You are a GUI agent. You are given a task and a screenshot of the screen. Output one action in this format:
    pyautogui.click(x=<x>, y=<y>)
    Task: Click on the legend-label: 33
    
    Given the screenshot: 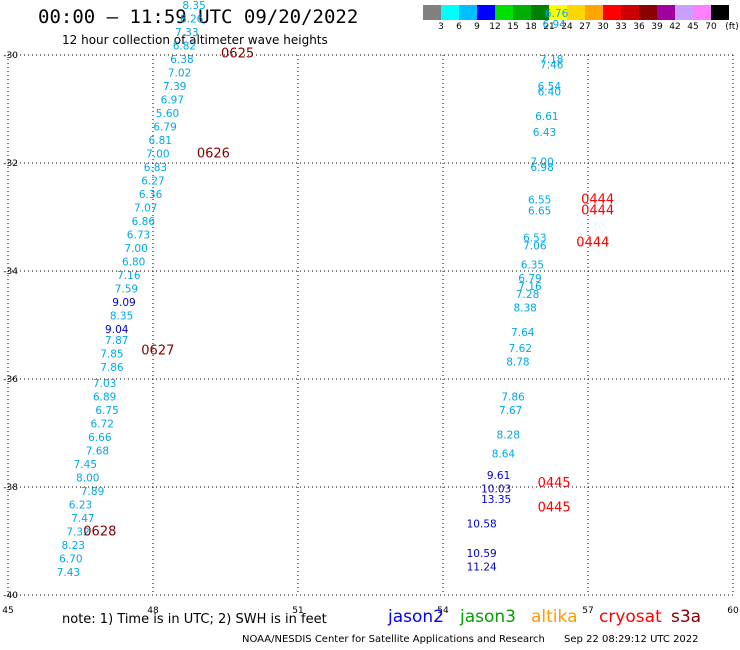 What is the action you would take?
    pyautogui.click(x=621, y=27)
    